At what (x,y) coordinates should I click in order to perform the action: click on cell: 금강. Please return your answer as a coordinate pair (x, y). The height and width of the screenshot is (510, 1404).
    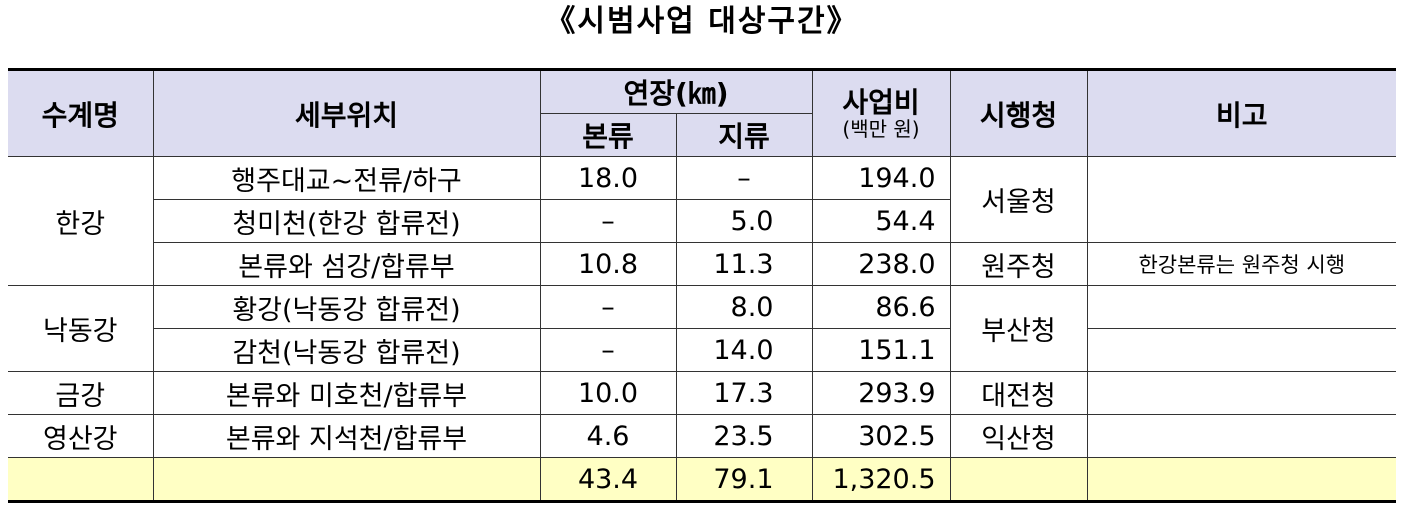
    Looking at the image, I should click on (81, 393).